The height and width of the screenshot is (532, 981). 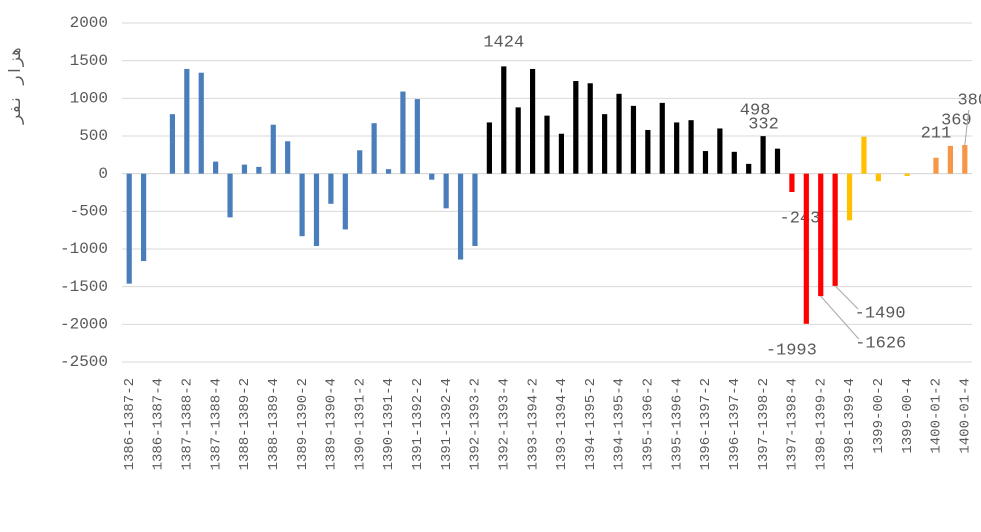 I want to click on x-tick-label: 1390-1391-4, so click(x=389, y=424).